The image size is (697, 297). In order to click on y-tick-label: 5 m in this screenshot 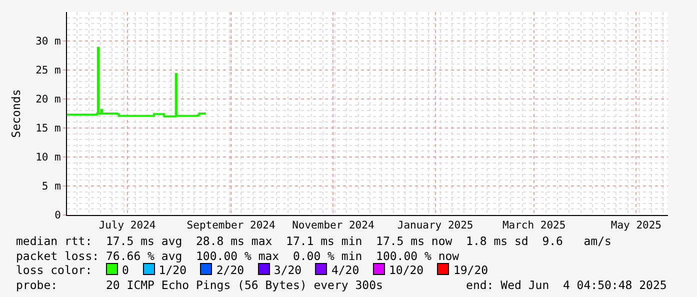, I will do `click(51, 186)`.